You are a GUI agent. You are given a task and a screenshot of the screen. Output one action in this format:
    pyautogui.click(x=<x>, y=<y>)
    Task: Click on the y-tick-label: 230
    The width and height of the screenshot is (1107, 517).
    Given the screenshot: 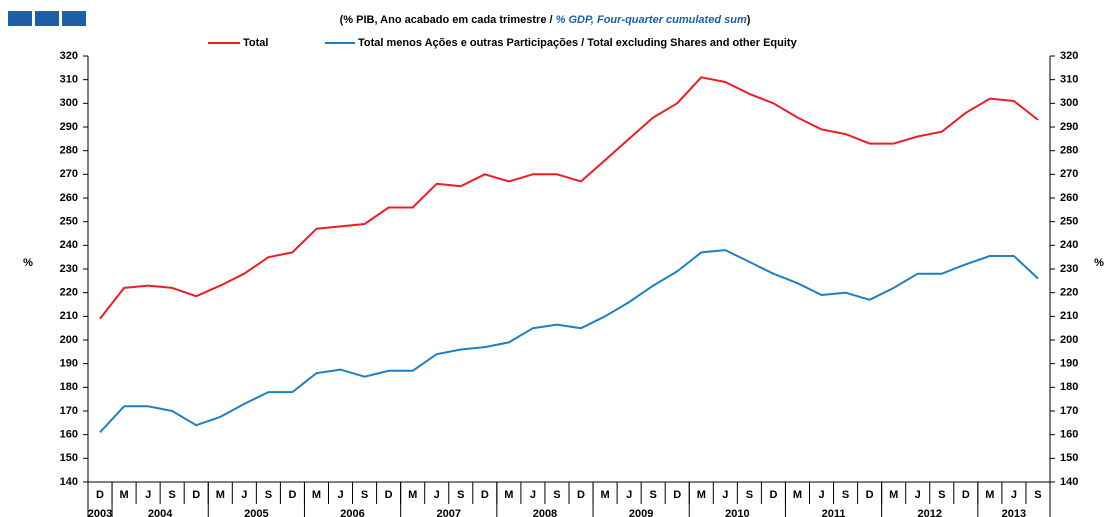 What is the action you would take?
    pyautogui.click(x=69, y=269)
    